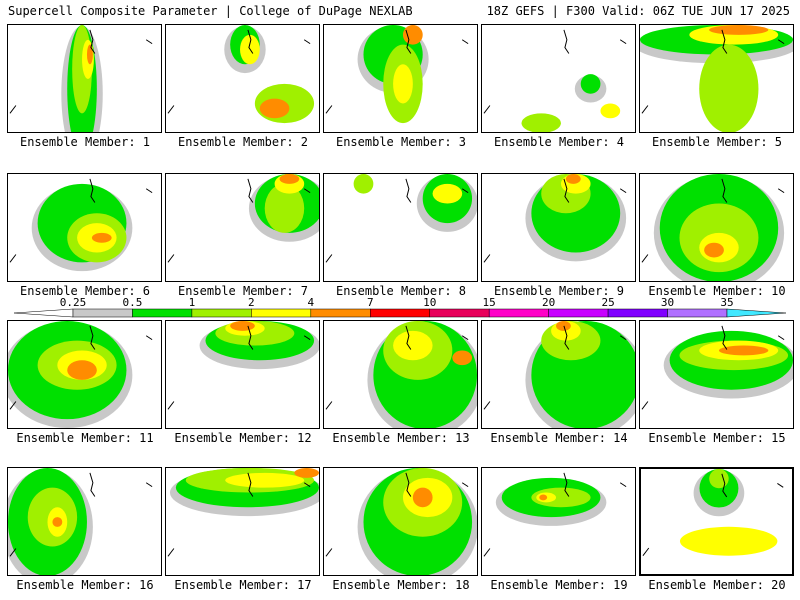 The height and width of the screenshot is (600, 800). What do you see at coordinates (401, 438) in the screenshot?
I see `member-label: Ensemble Member: 13` at bounding box center [401, 438].